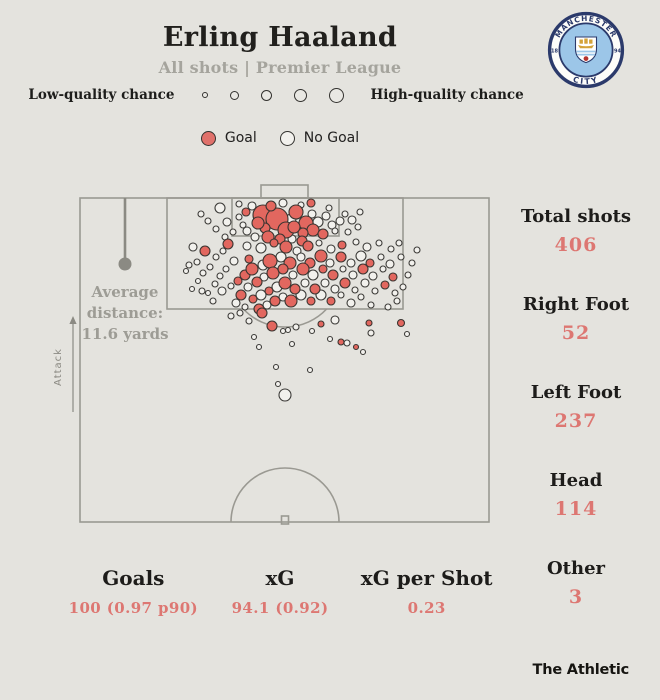 The image size is (660, 700). Describe the element at coordinates (576, 480) in the screenshot. I see `stat-label: Head` at that location.